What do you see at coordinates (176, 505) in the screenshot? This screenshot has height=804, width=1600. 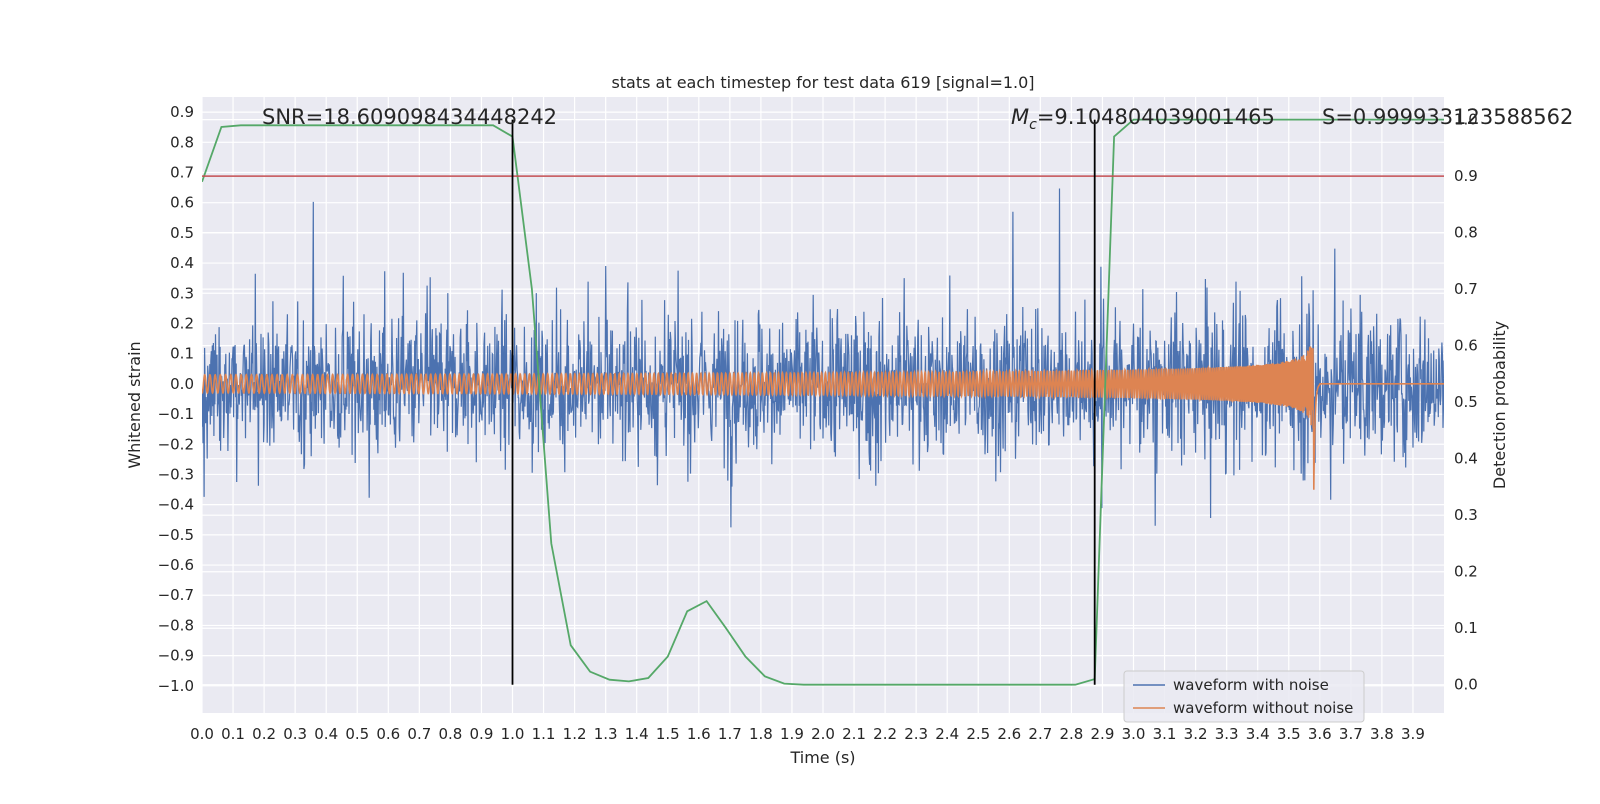 I see `y-tick-label: −0.4` at bounding box center [176, 505].